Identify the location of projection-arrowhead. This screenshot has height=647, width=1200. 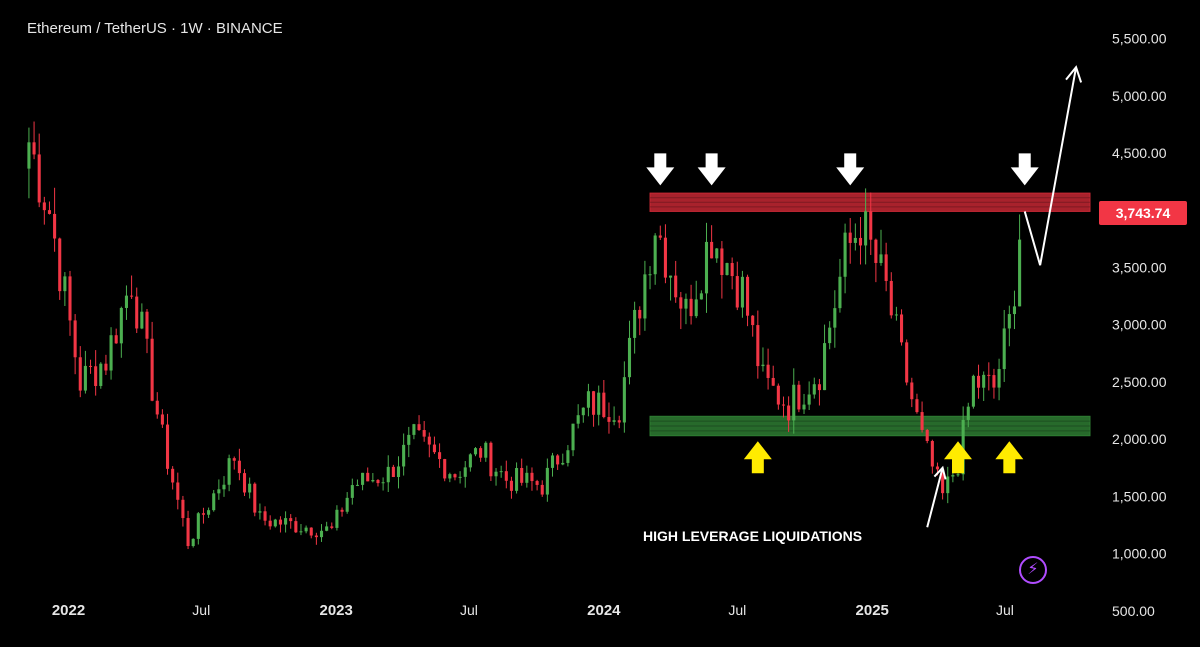
(1074, 74).